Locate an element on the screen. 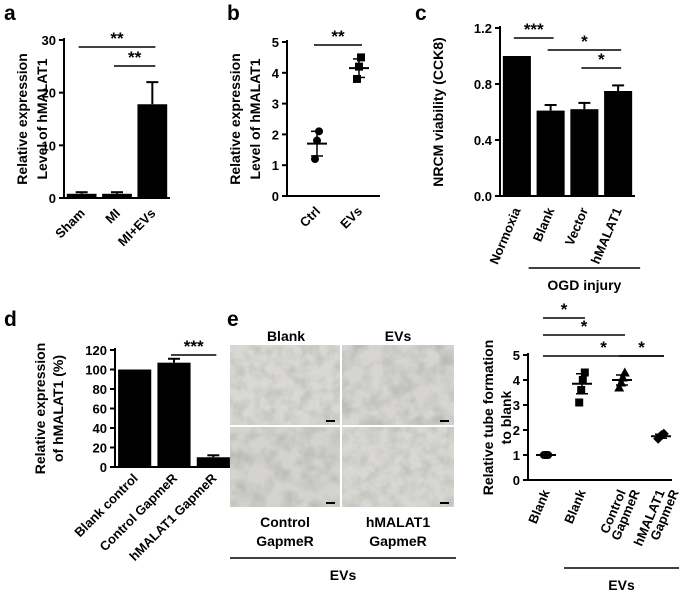 This screenshot has width=685, height=596. chart-e-y-tick-label: 5 is located at coordinates (516, 355).